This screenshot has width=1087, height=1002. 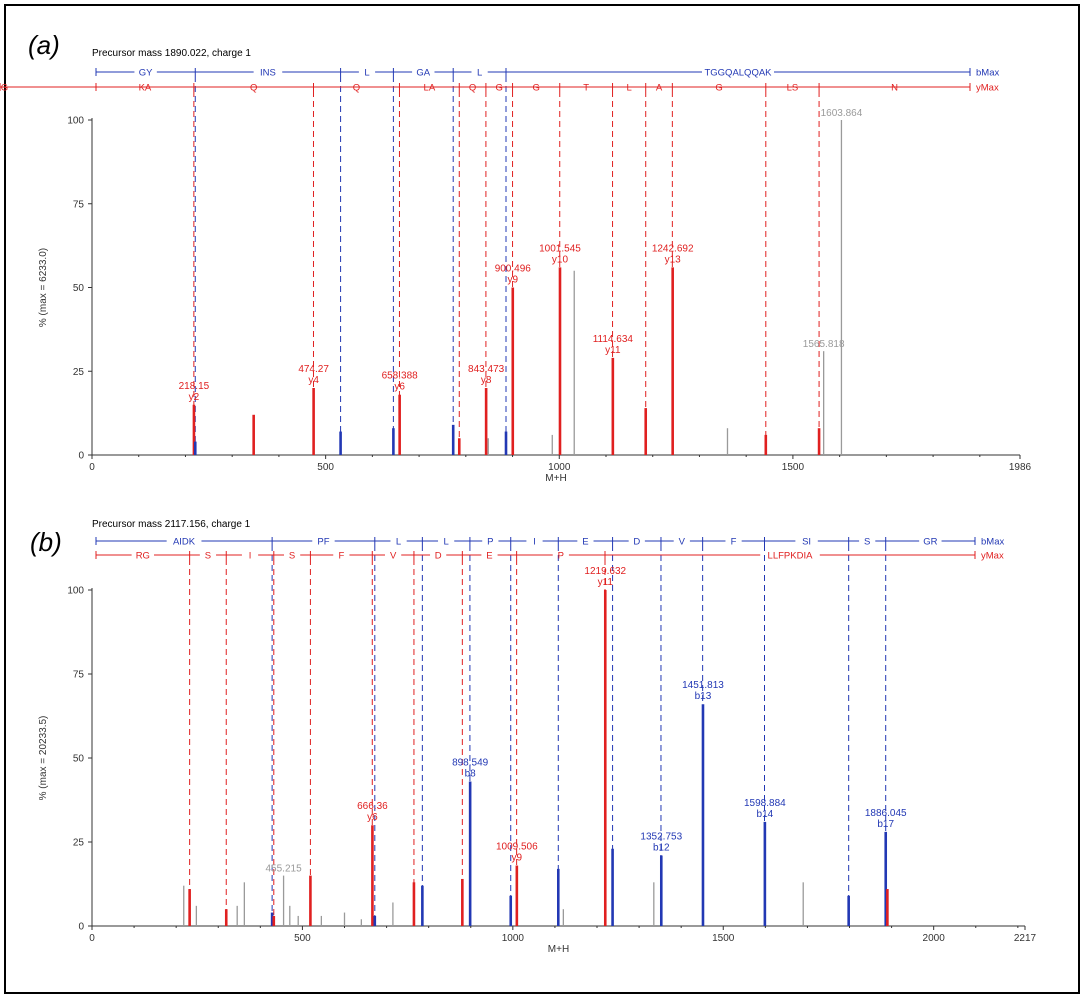 What do you see at coordinates (79, 372) in the screenshot?
I see `y-tick-label: 25` at bounding box center [79, 372].